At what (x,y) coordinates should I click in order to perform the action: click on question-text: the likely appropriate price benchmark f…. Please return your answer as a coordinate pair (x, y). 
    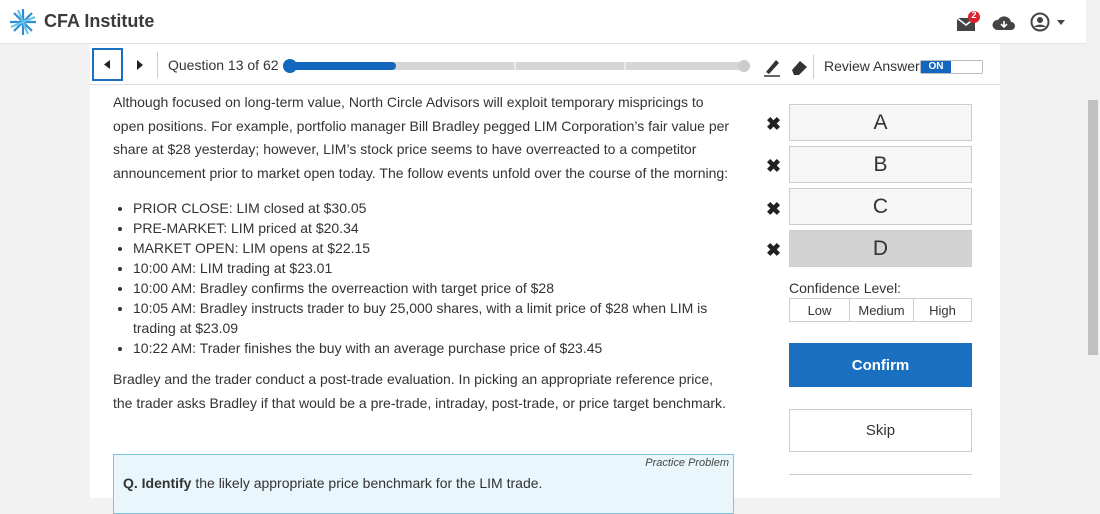
    Looking at the image, I should click on (369, 483).